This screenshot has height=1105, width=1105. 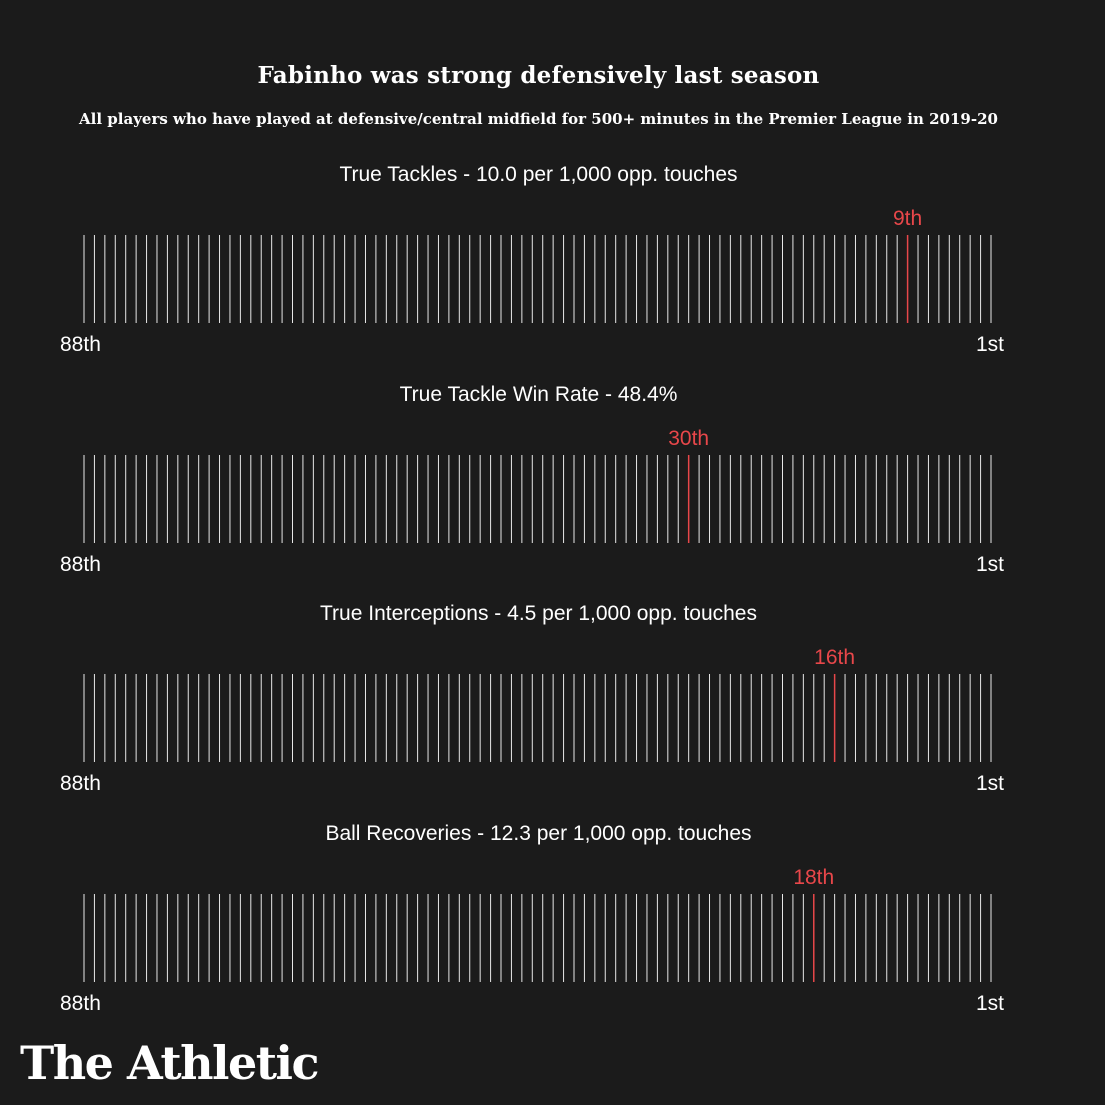 I want to click on fabinho-rank-label: 9th, so click(x=907, y=218).